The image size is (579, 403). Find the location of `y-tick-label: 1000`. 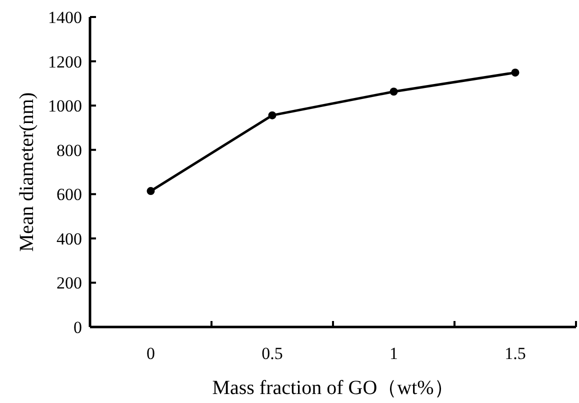

y-tick-label: 1000 is located at coordinates (65, 106).